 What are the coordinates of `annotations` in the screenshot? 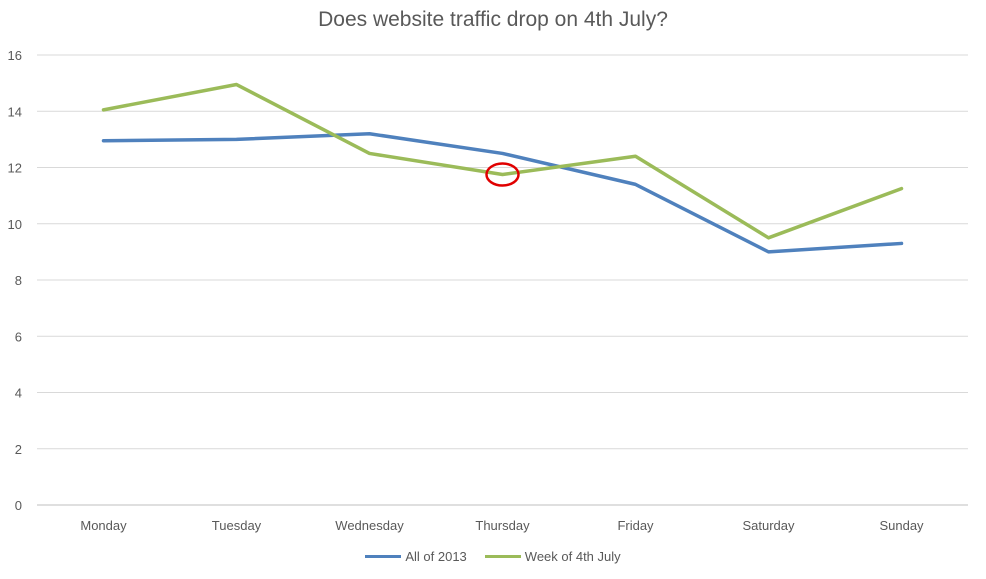 It's located at (502, 174).